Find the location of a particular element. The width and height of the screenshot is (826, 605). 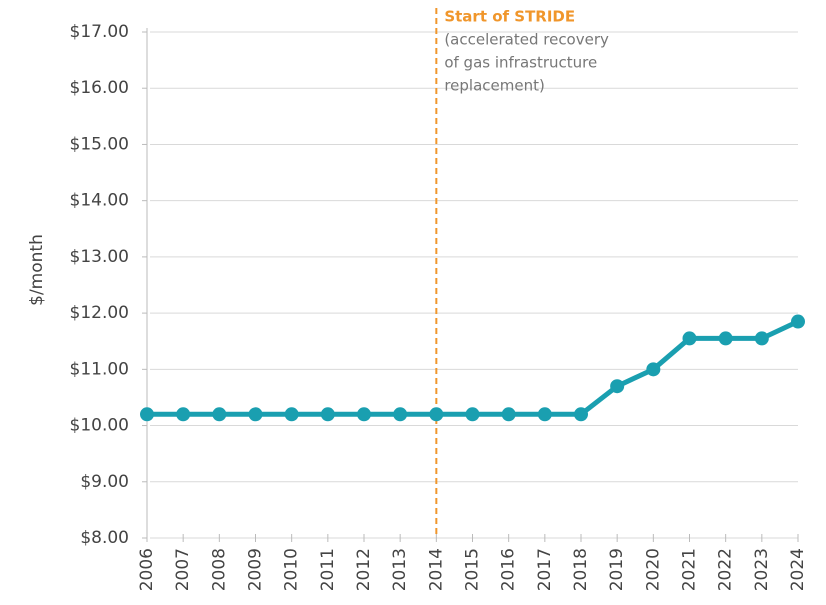

annotation-text: (accelerated recovery is located at coordinates (526, 40).